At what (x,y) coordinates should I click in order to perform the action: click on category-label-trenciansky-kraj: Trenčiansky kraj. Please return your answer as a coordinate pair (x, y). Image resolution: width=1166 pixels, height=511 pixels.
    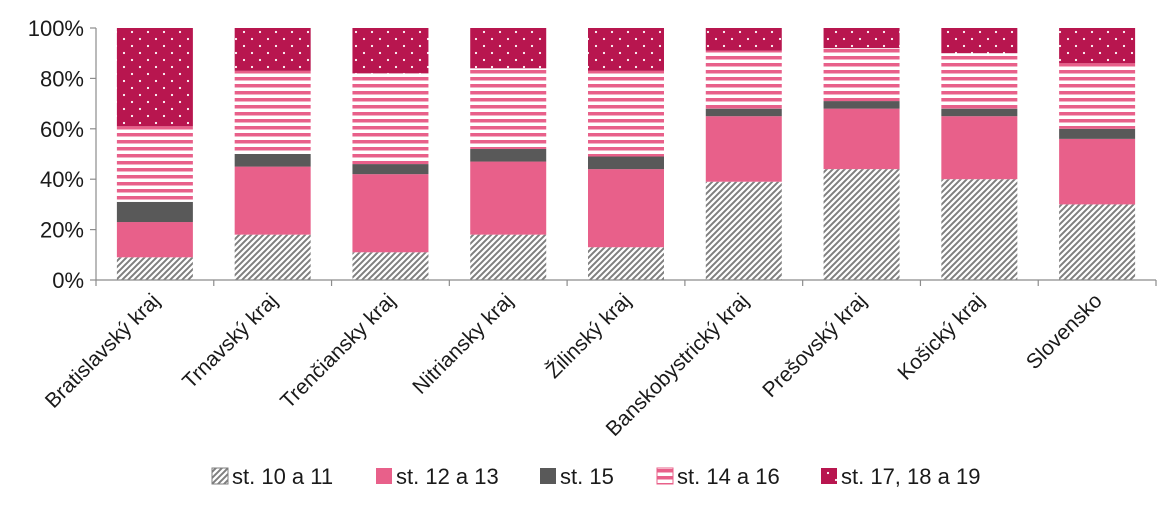
    Looking at the image, I should click on (338, 351).